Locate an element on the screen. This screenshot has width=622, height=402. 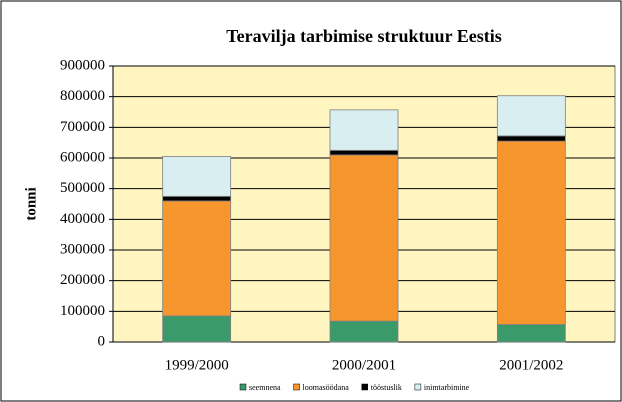
x-tick-label: 2001/2002 is located at coordinates (531, 365).